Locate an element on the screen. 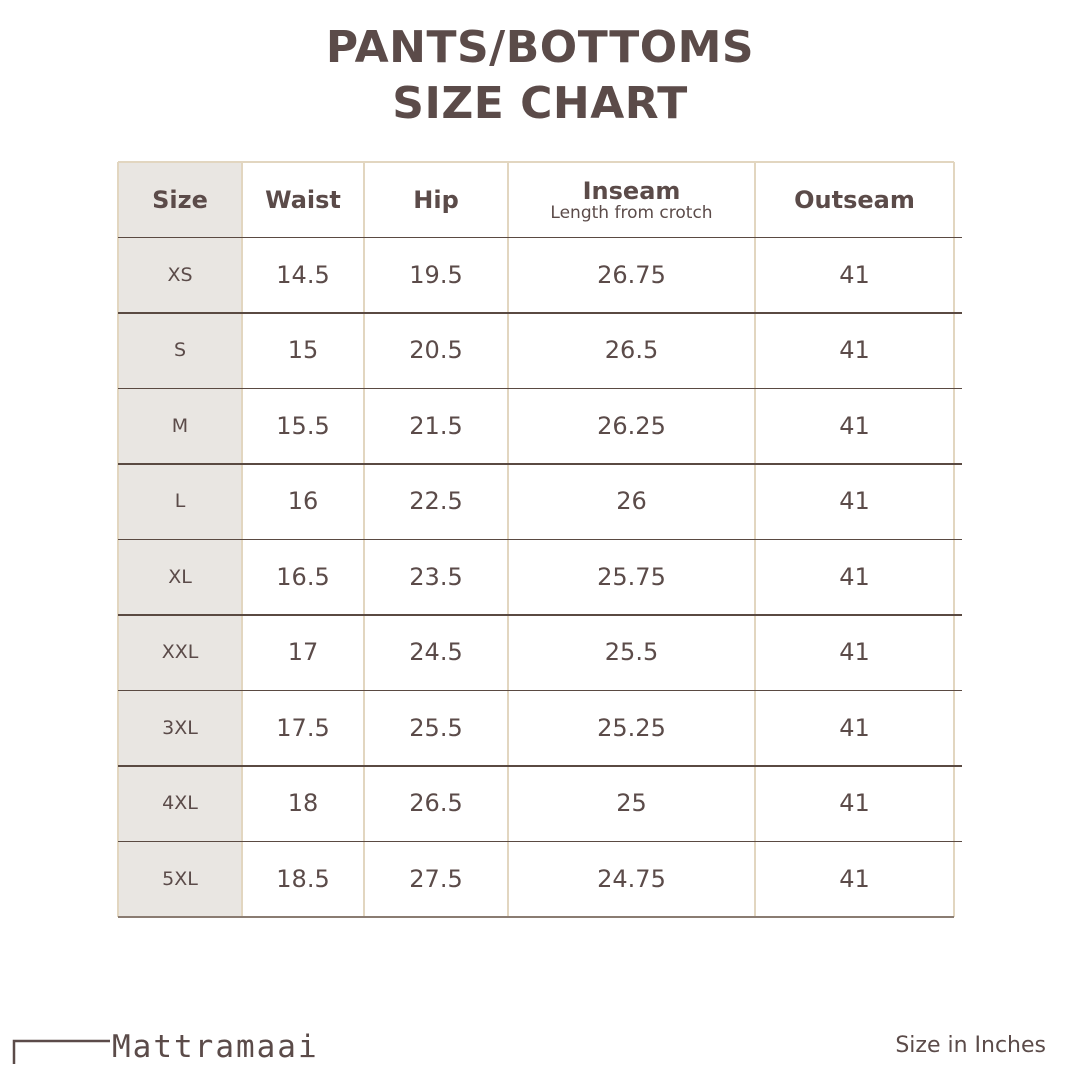  cell-size: L is located at coordinates (180, 501).